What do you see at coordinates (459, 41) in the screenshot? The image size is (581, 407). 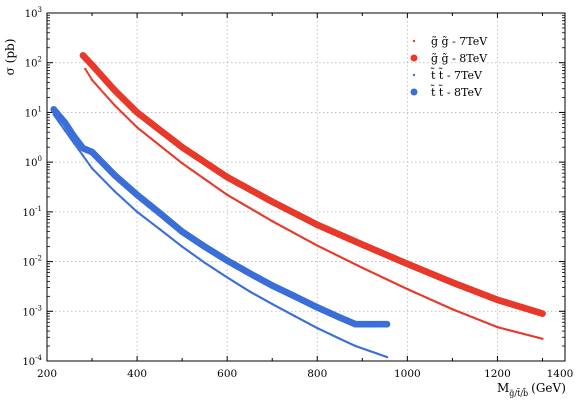 I see `legend-label: g̃ g̃ - 7TeV` at bounding box center [459, 41].